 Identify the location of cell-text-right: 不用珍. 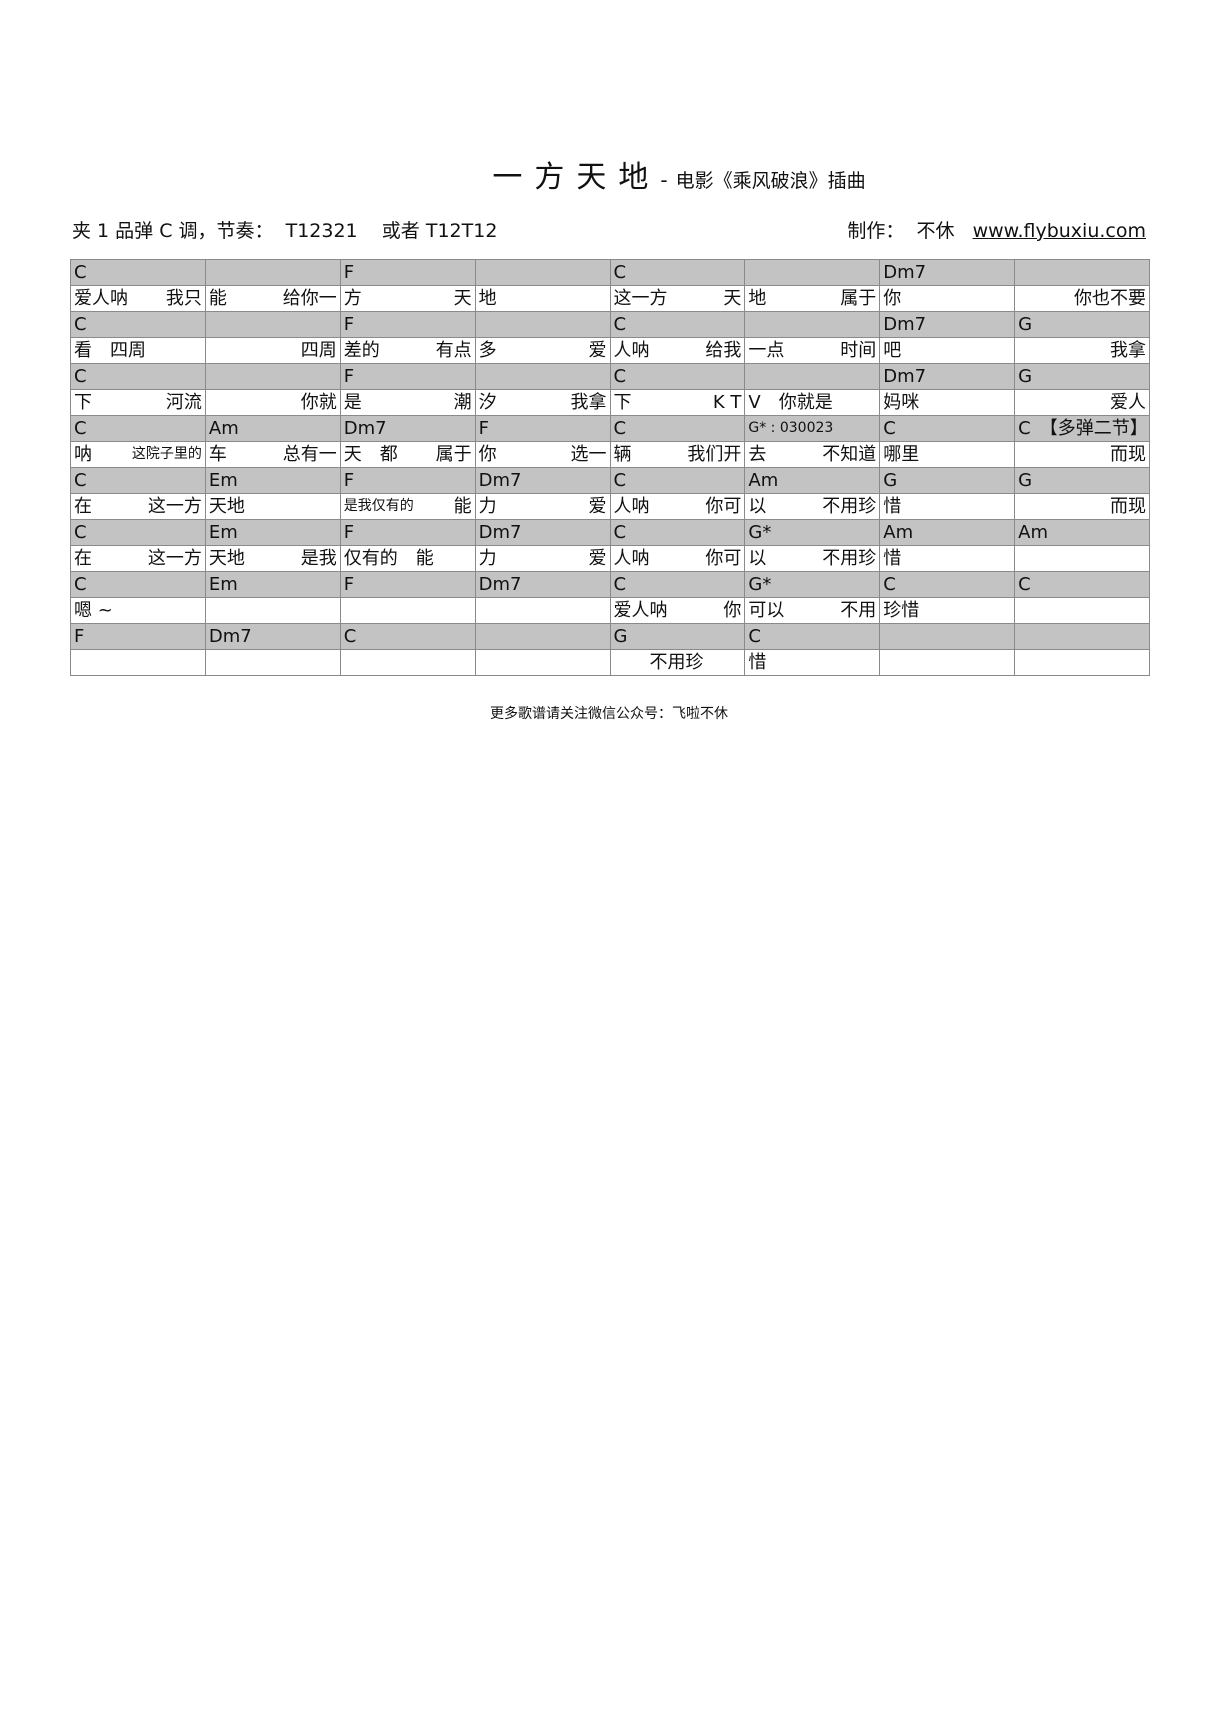
(849, 558).